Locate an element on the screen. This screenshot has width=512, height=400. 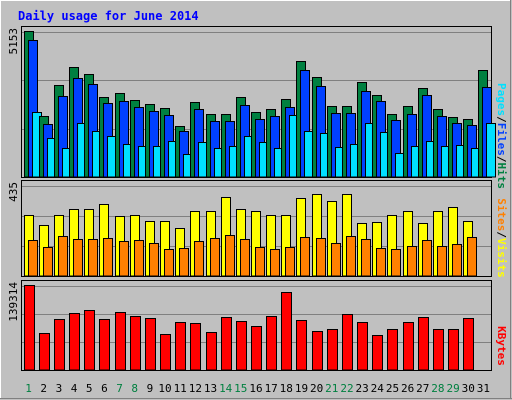
day-label: 15 is located at coordinates (240, 388).